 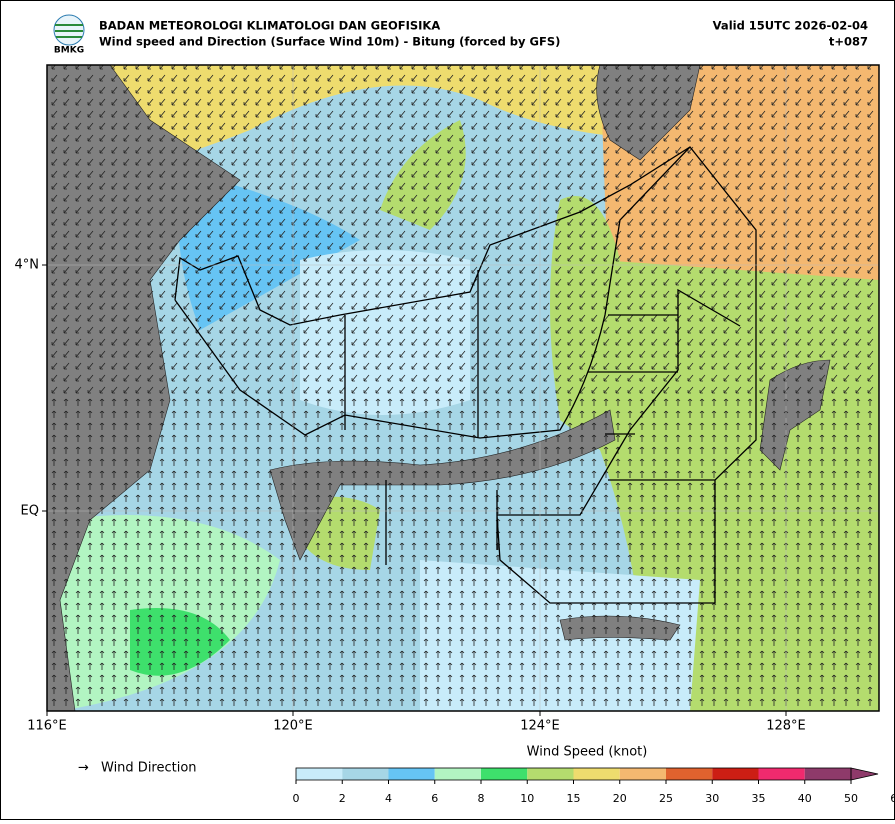 I want to click on colorbar-tick-label: 6, so click(x=434, y=798).